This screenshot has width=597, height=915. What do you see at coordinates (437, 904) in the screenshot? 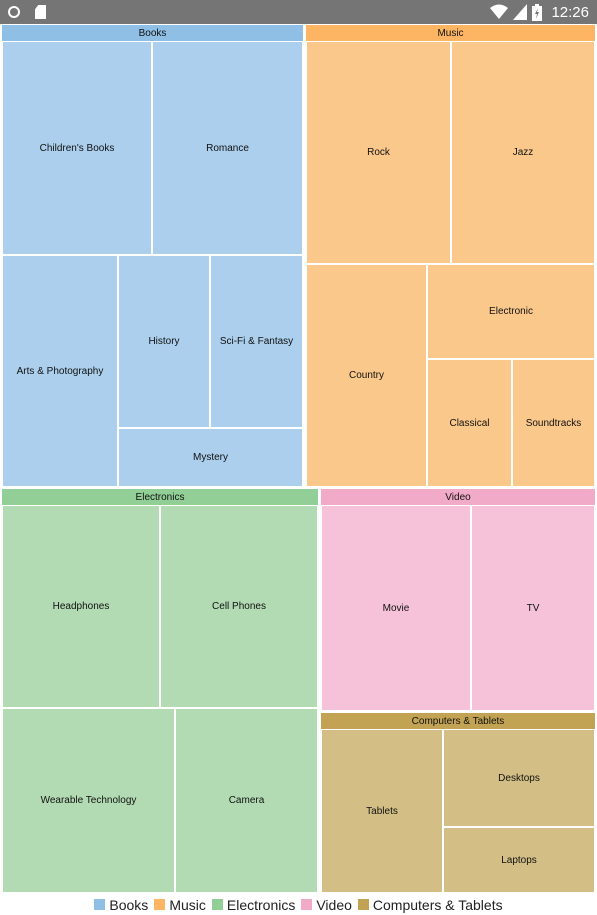
I see `legend-label: Computers & Tablets` at bounding box center [437, 904].